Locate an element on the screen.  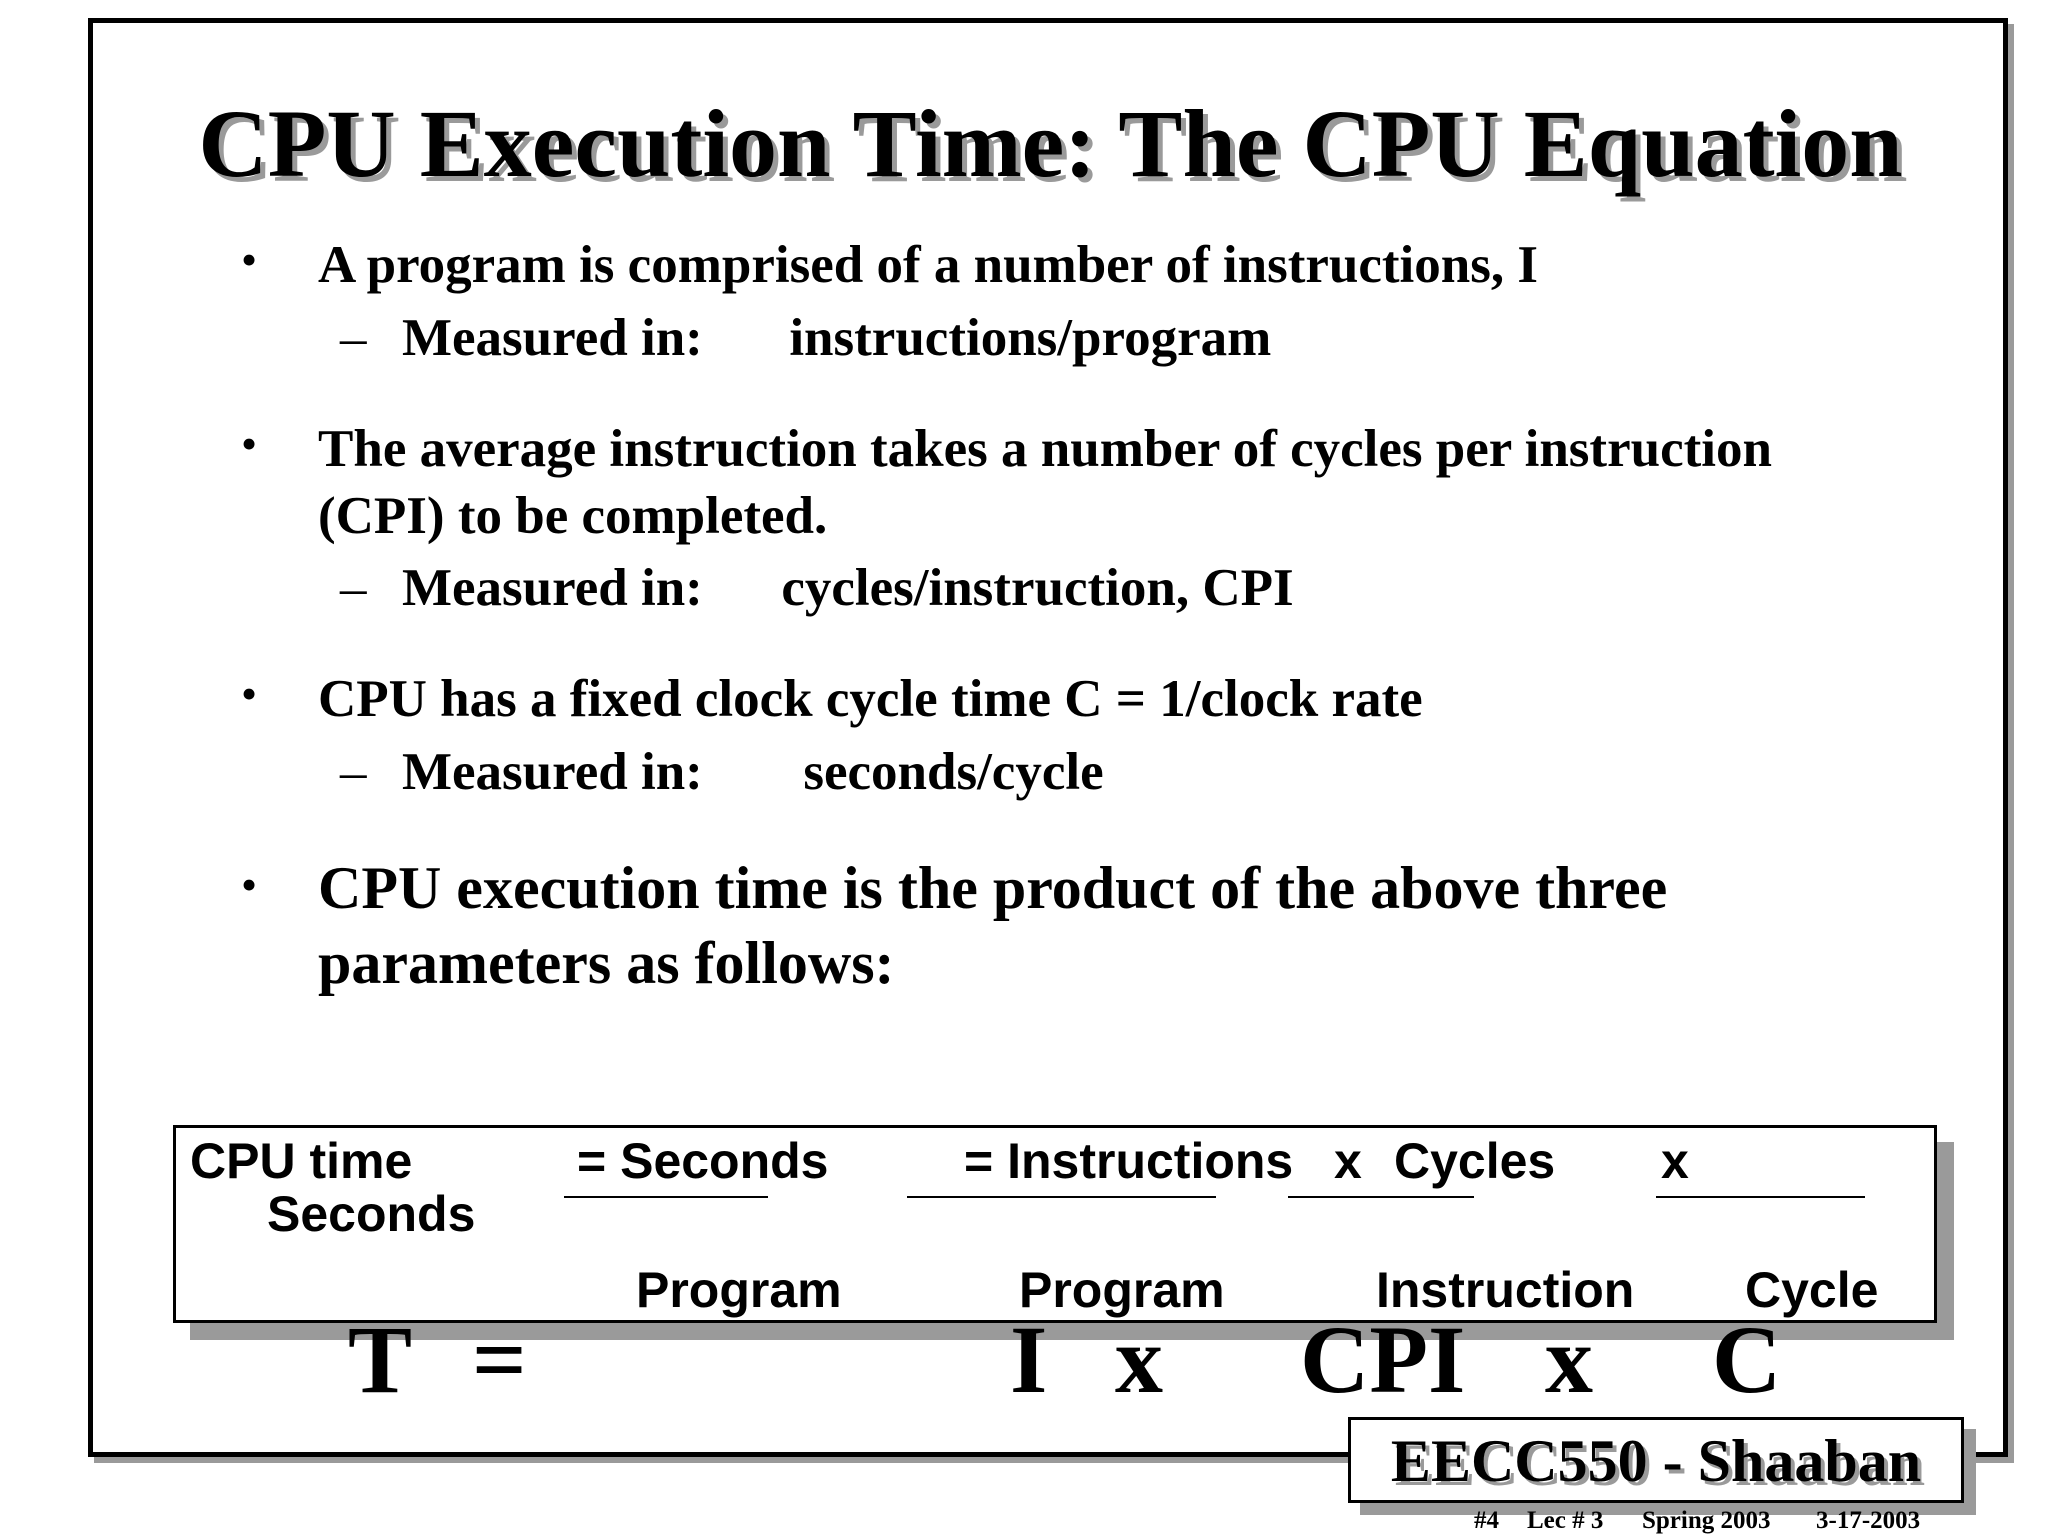
sub-bullet-2-label: Measured in: is located at coordinates (552, 588).